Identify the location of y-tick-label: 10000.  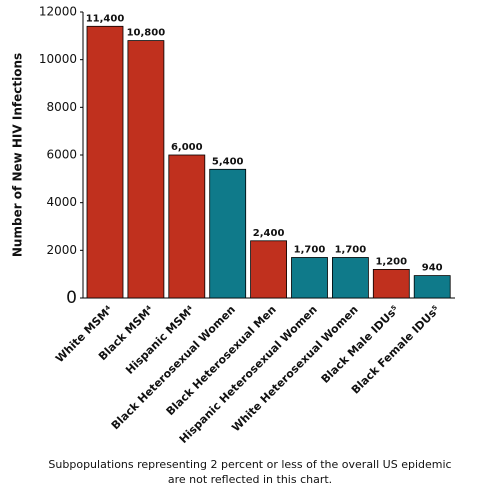
(58, 59).